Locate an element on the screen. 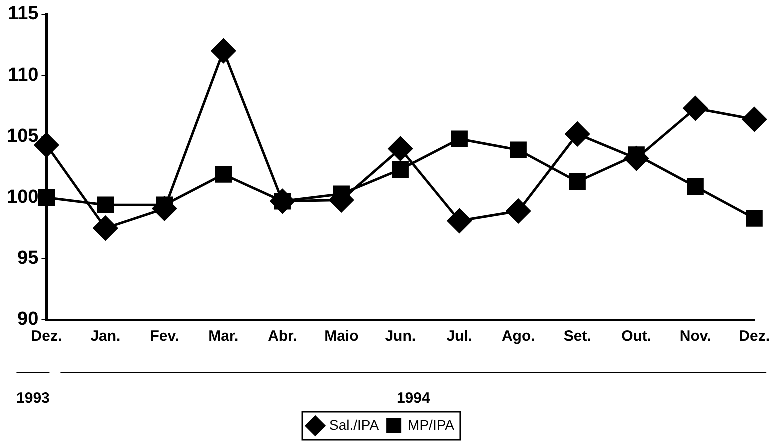 This screenshot has width=773, height=447. text: 1993 is located at coordinates (33, 399).